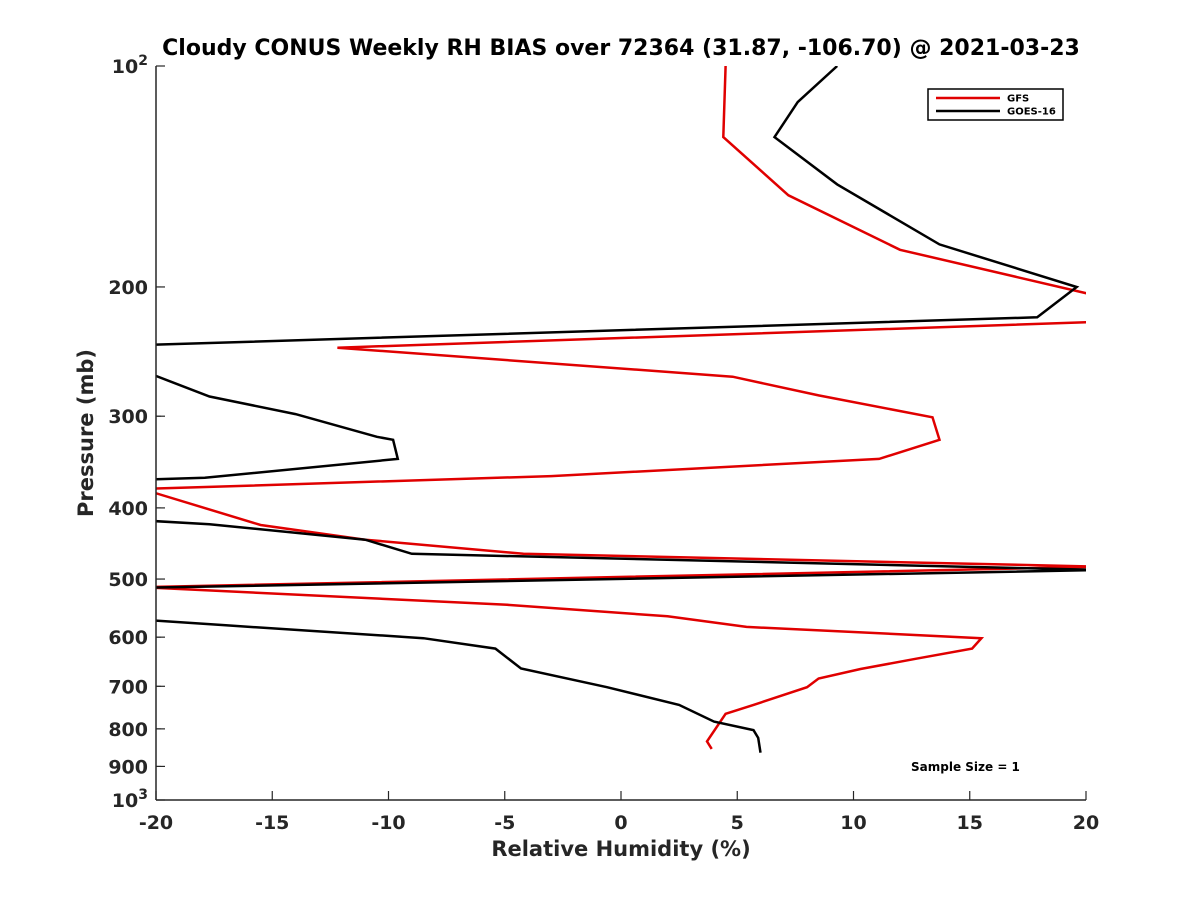 Image resolution: width=1200 pixels, height=900 pixels. Describe the element at coordinates (388, 823) in the screenshot. I see `x-tick-label: -10` at that location.